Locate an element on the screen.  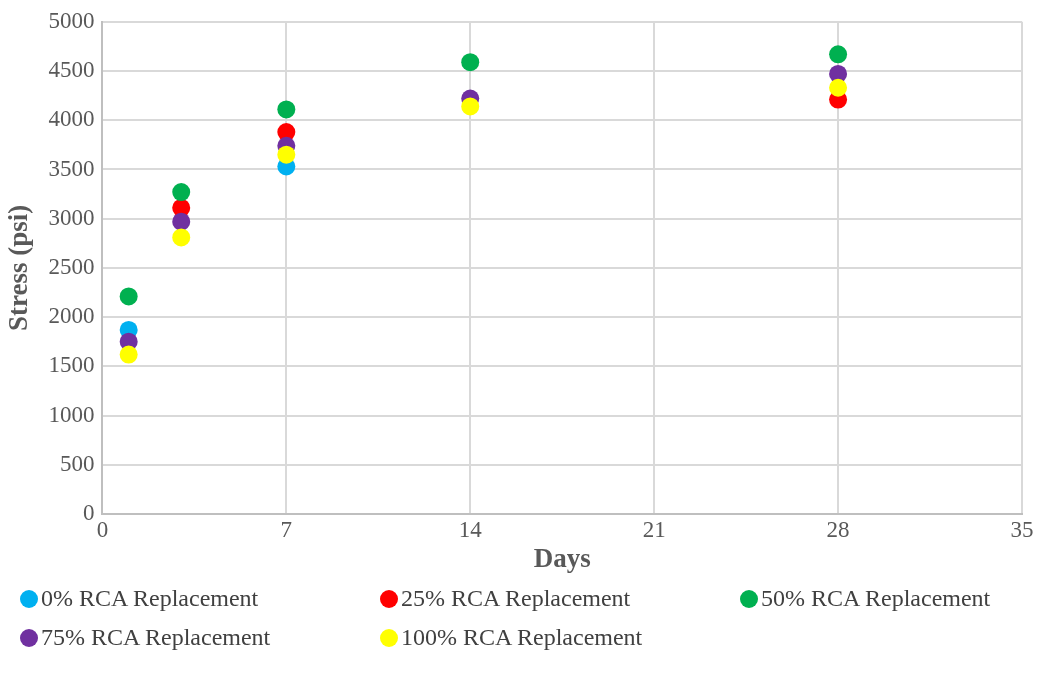
x-tick-label: 7 is located at coordinates (286, 529).